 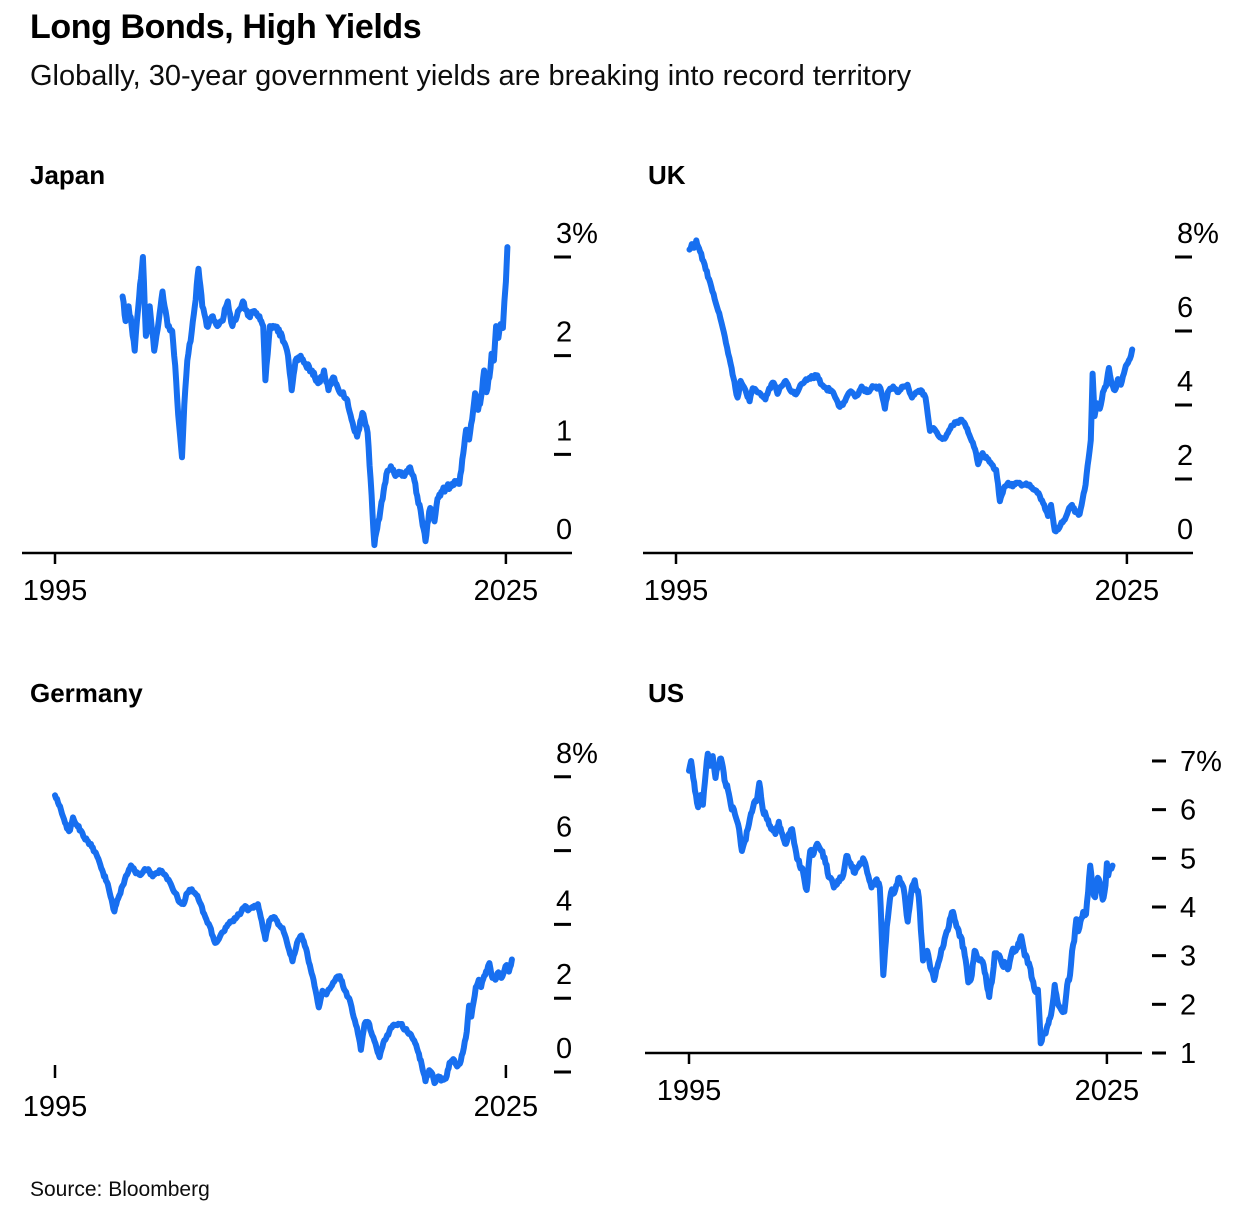 What do you see at coordinates (1107, 1091) in the screenshot?
I see `us-x-tick-label-2025: 2025` at bounding box center [1107, 1091].